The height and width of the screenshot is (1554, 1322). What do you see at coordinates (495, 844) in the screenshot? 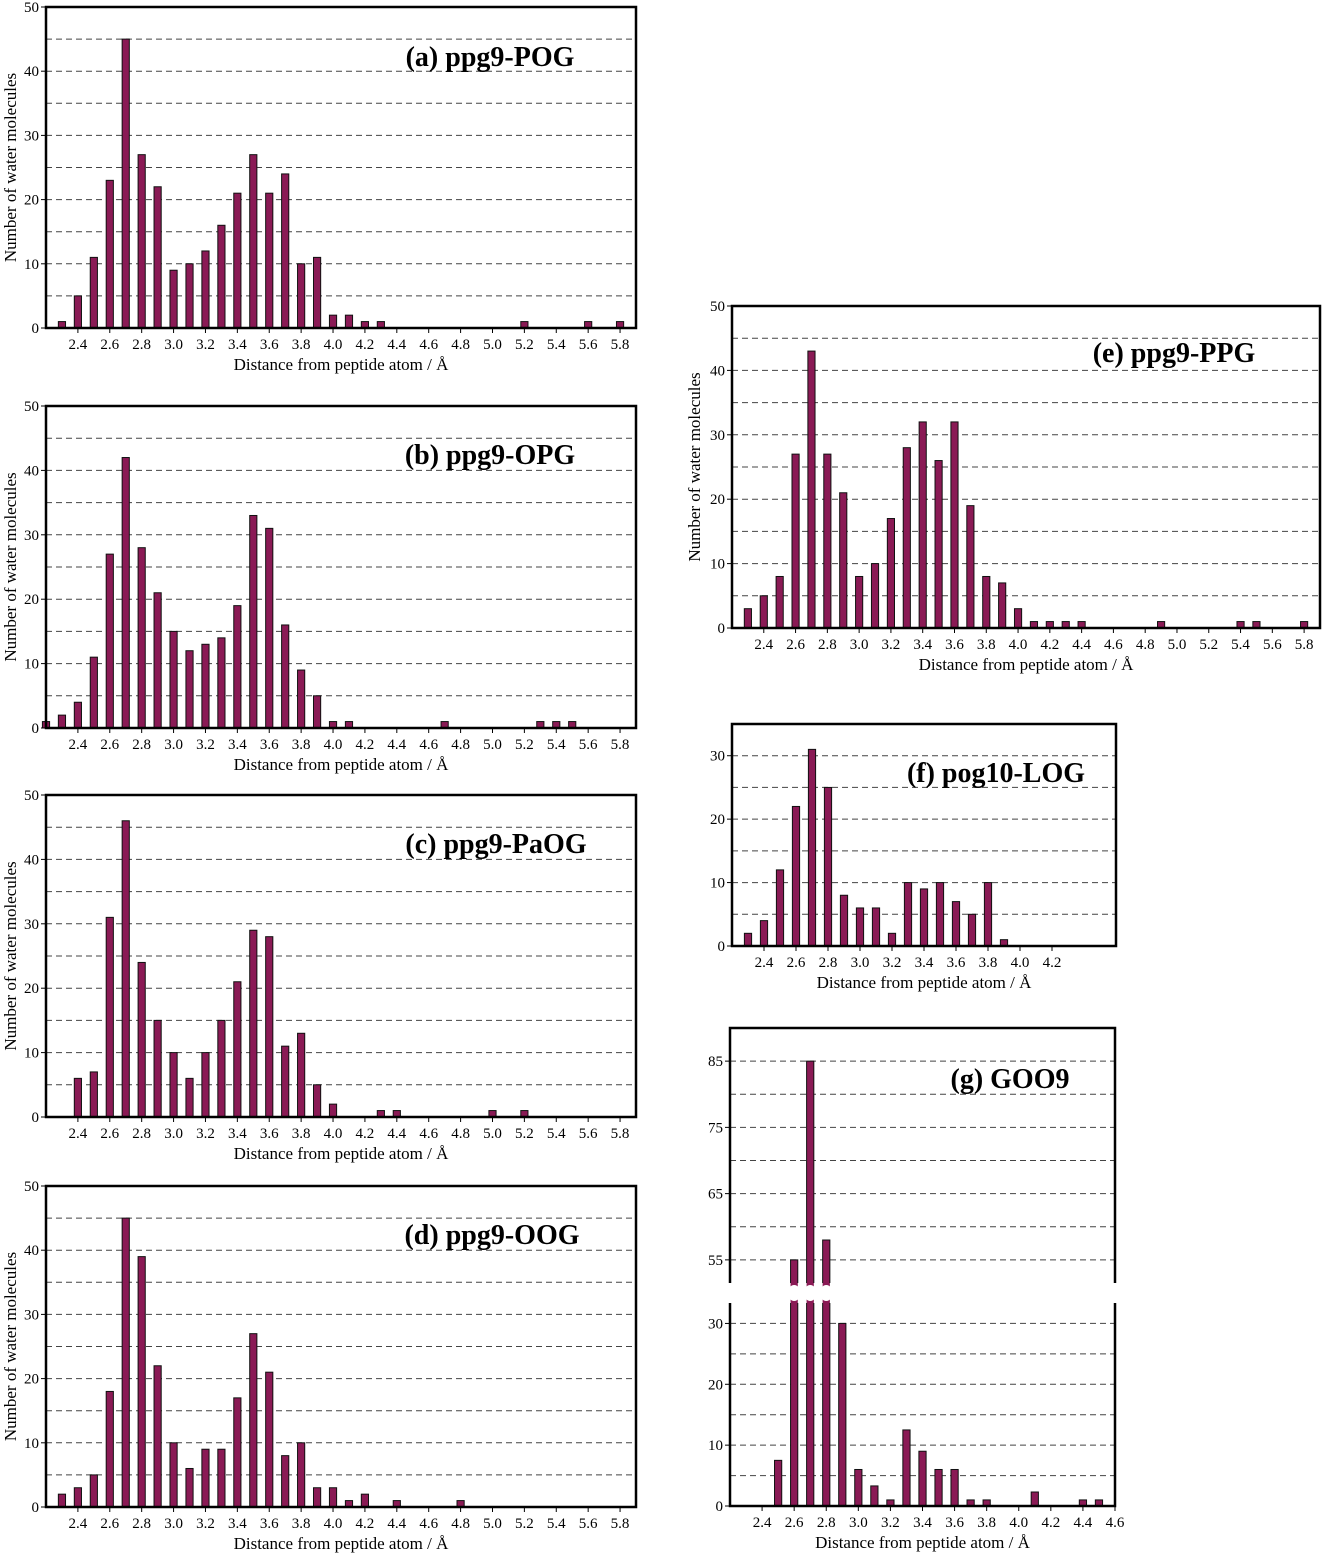
I see `panel-title: (c) ppg9-PaOG` at bounding box center [495, 844].